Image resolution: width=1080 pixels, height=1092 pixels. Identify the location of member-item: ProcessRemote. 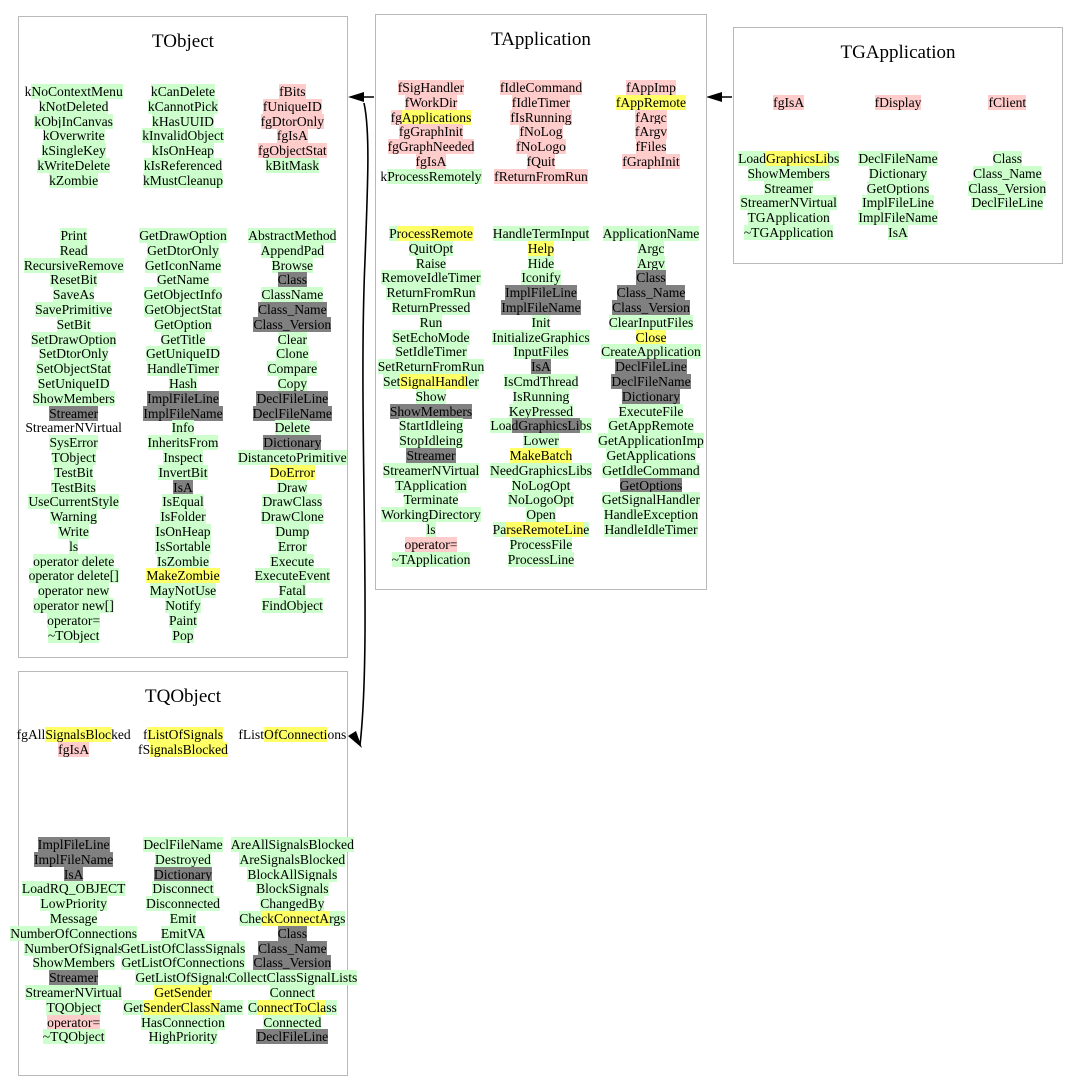
(431, 234).